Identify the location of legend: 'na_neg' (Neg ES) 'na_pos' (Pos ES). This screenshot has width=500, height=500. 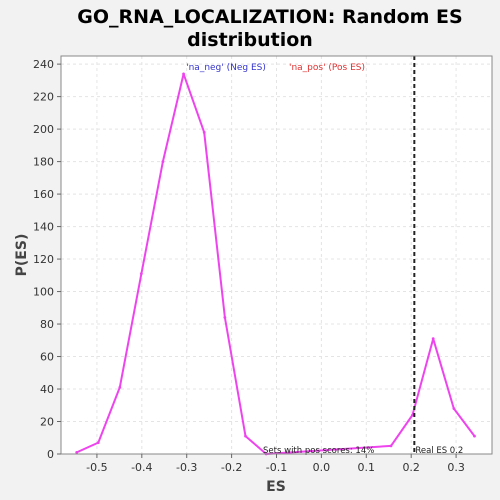
(275, 68).